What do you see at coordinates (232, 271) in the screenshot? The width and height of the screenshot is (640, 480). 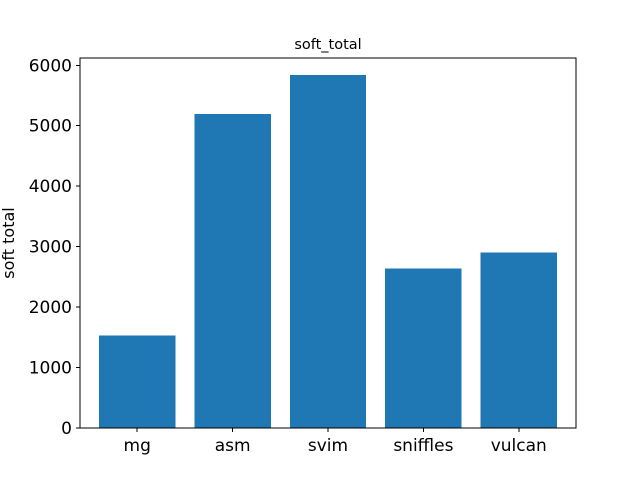 I see `bar-asm` at bounding box center [232, 271].